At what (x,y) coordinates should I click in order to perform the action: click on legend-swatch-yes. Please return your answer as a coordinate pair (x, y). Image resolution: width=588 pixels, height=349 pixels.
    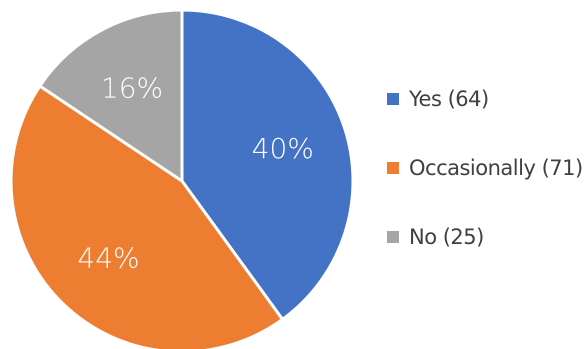
    Looking at the image, I should click on (393, 99).